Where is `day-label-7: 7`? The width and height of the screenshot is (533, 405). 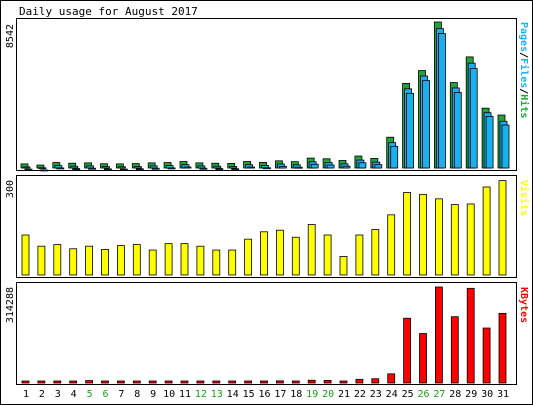
day-label-7: 7 is located at coordinates (121, 394).